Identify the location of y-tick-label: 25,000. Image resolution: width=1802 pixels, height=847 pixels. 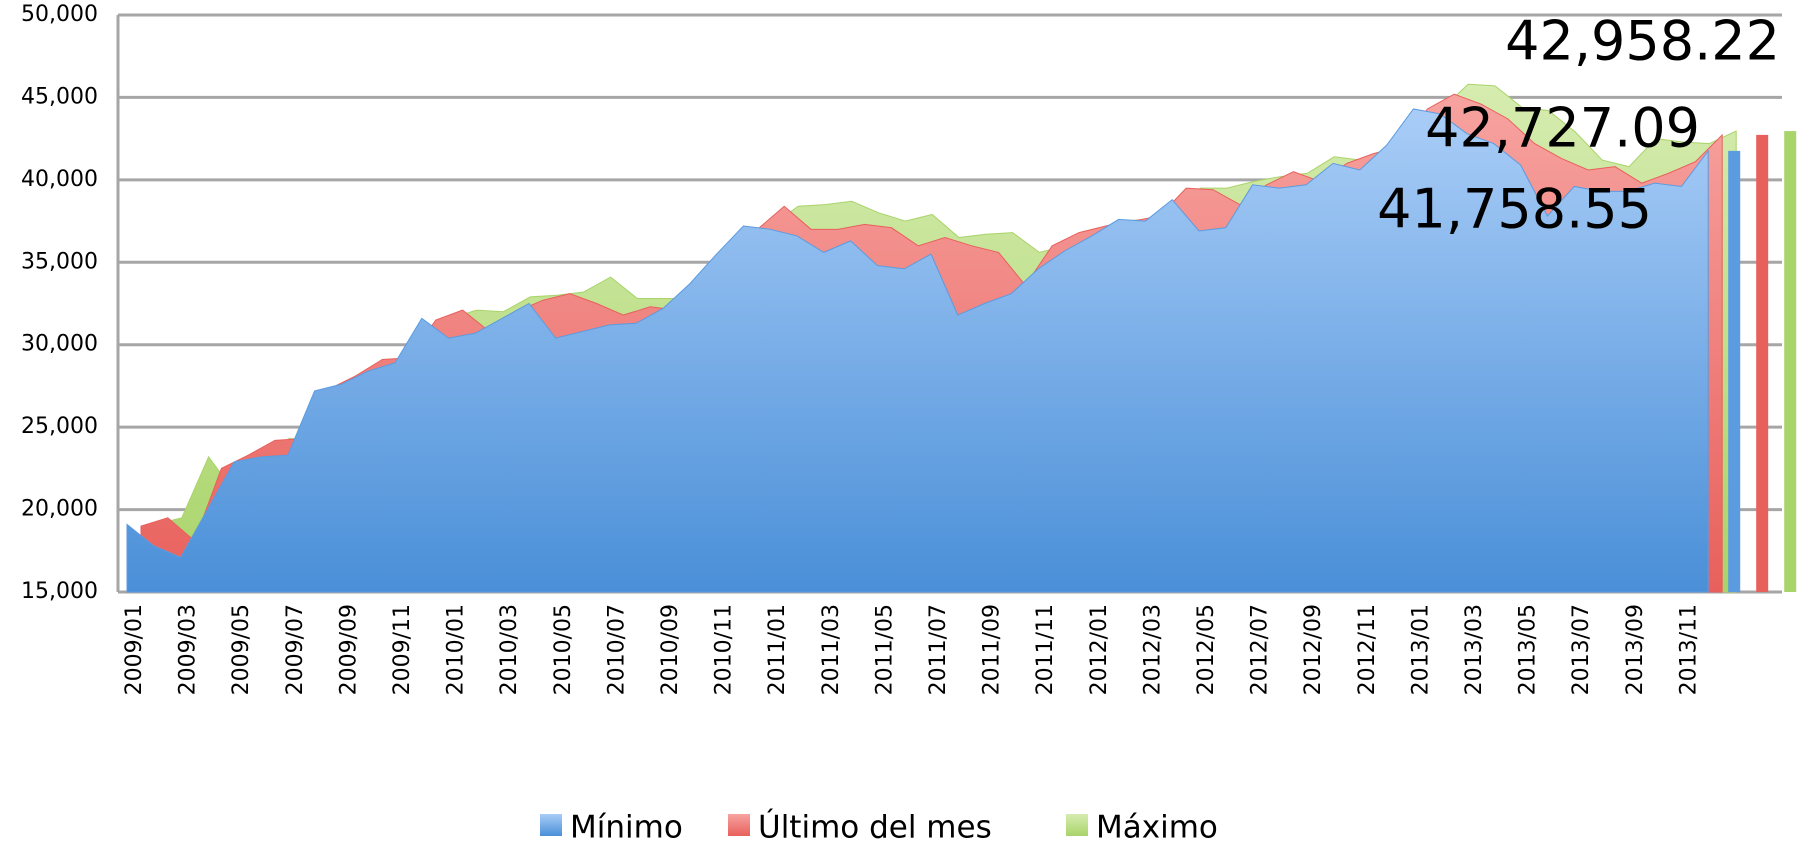
(59, 426).